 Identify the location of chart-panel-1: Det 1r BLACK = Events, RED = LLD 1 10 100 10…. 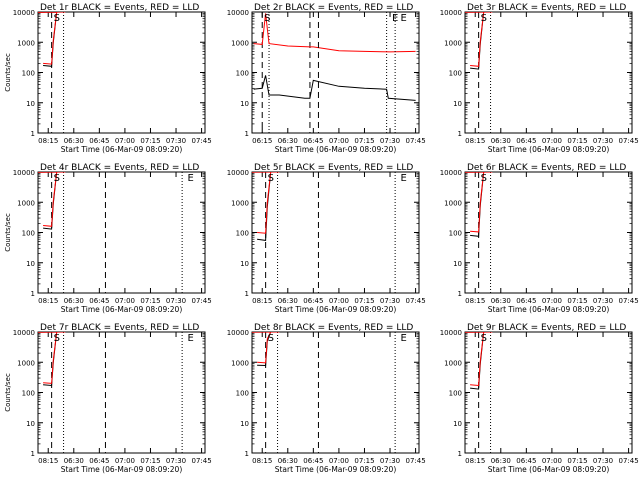
(108, 78).